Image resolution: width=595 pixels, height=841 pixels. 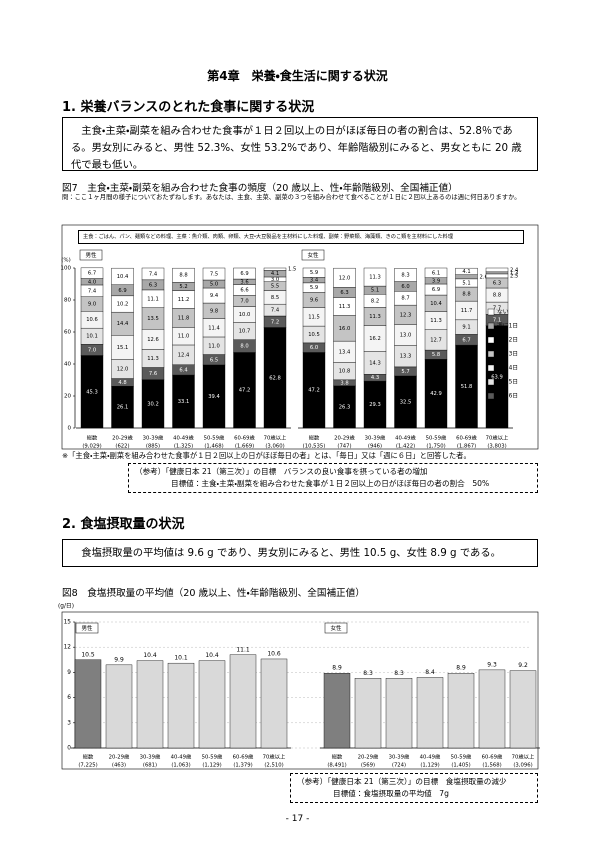 What do you see at coordinates (466, 272) in the screenshot?
I see `data-label: 4.1` at bounding box center [466, 272].